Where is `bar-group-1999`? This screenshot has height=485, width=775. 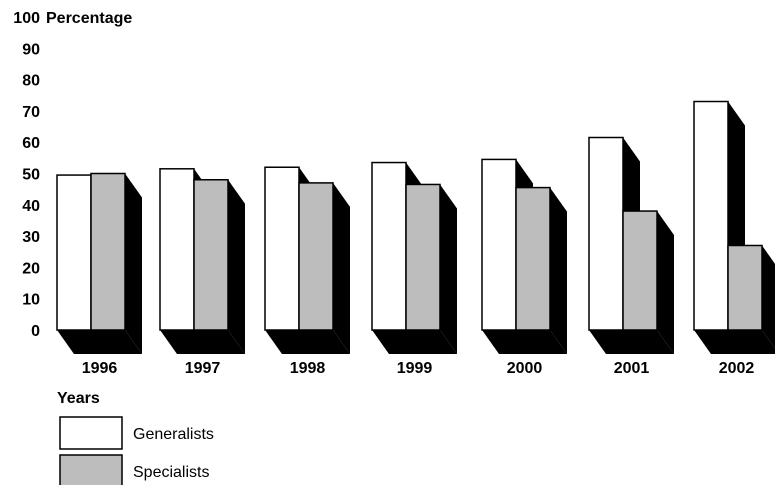 bar-group-1999 is located at coordinates (414, 257).